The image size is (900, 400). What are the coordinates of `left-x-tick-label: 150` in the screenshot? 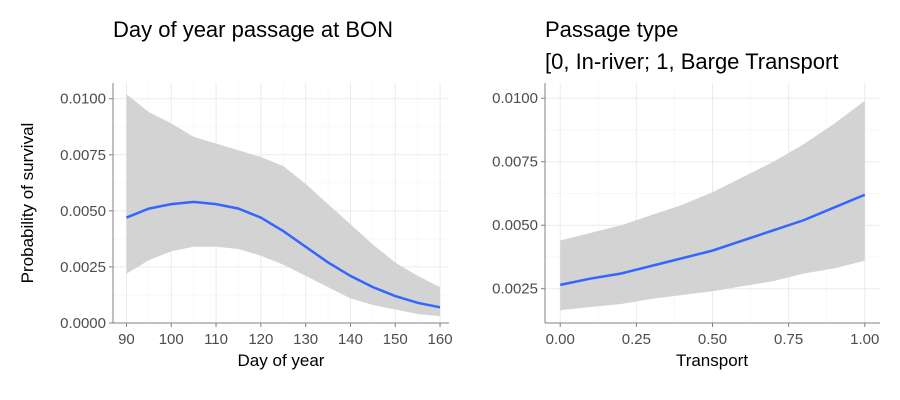 It's located at (395, 339).